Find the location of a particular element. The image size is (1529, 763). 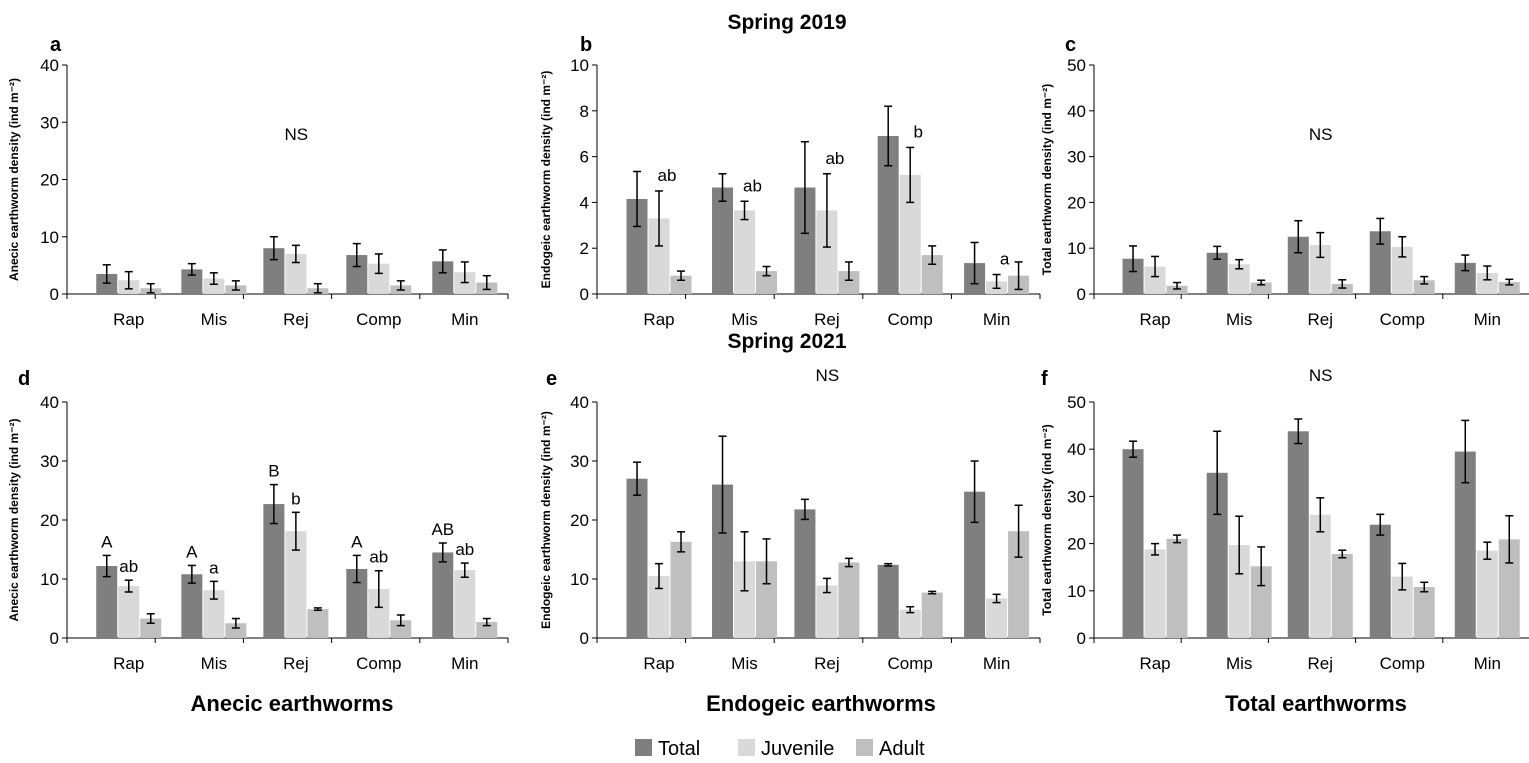

legend: Total Juvenile Adult is located at coordinates (780, 749).